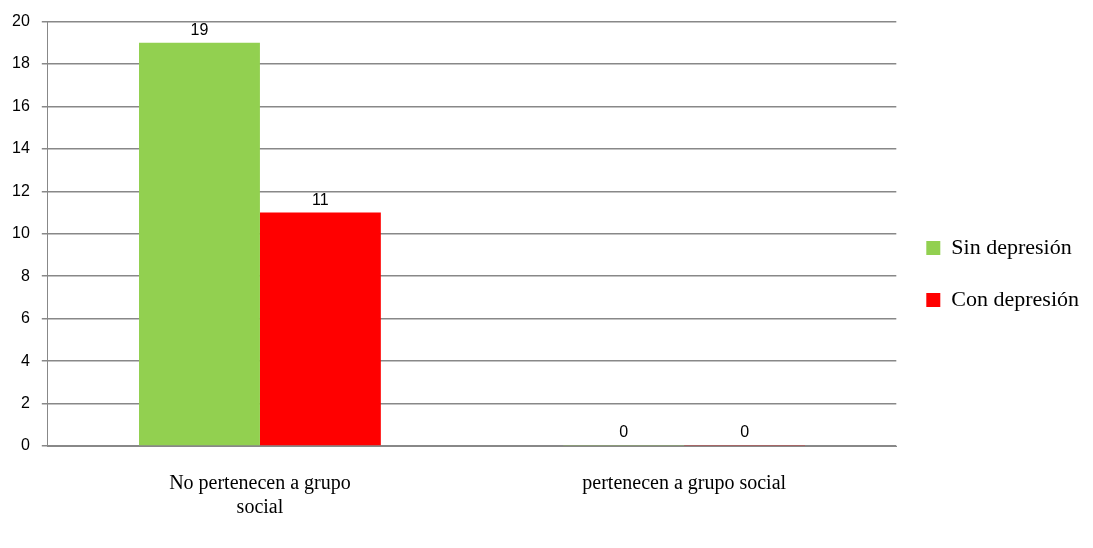 The height and width of the screenshot is (548, 1093). Describe the element at coordinates (25, 275) in the screenshot. I see `y-tick-label: 8` at that location.